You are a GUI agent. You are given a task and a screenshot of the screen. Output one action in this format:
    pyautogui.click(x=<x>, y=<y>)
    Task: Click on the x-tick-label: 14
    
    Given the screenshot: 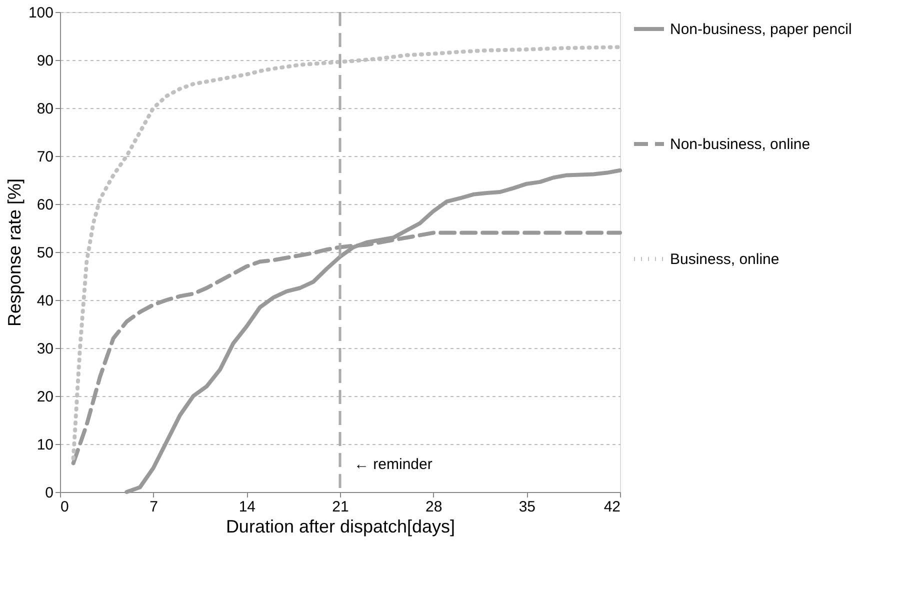 What is the action you would take?
    pyautogui.click(x=247, y=507)
    